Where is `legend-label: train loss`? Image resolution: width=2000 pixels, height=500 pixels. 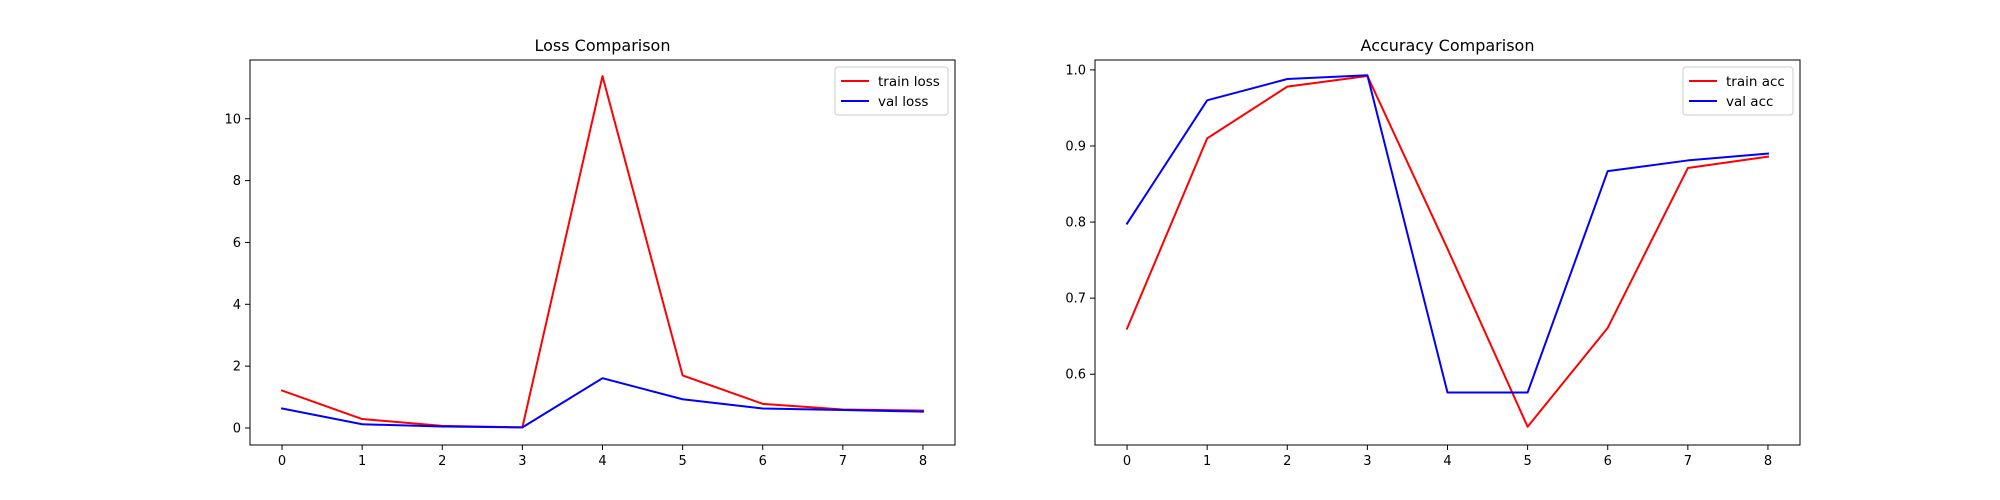 legend-label: train loss is located at coordinates (909, 82).